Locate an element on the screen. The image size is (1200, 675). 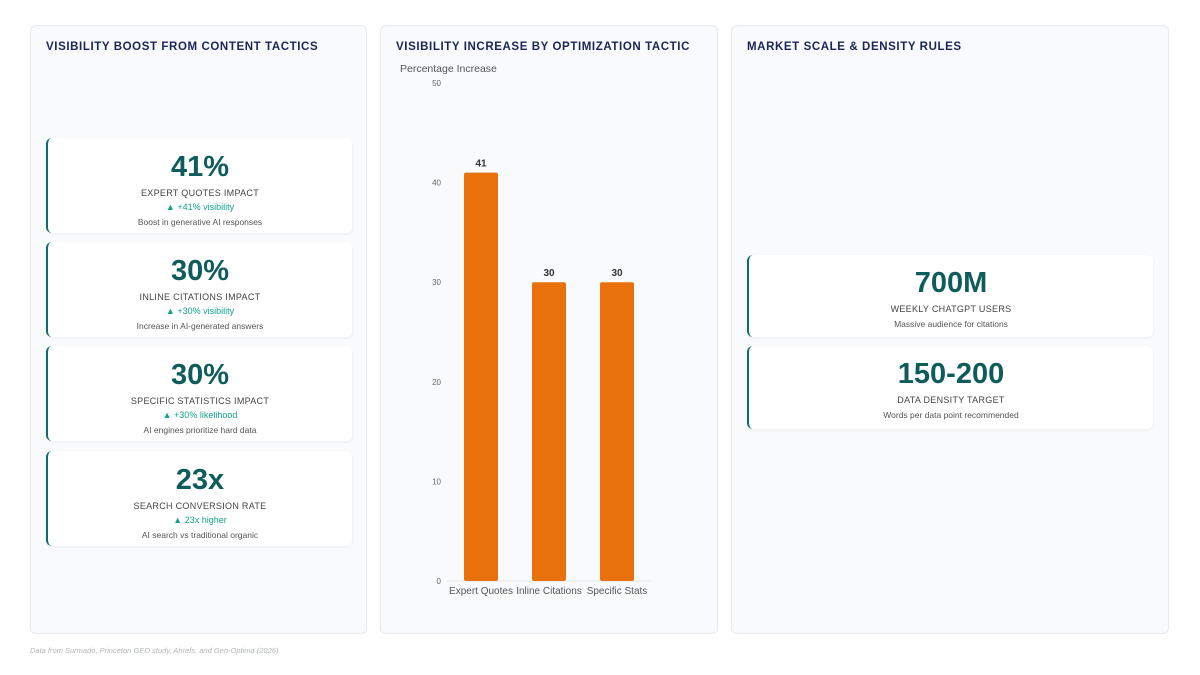
stat-label: INLINE CITATIONS IMPACT is located at coordinates (200, 297).